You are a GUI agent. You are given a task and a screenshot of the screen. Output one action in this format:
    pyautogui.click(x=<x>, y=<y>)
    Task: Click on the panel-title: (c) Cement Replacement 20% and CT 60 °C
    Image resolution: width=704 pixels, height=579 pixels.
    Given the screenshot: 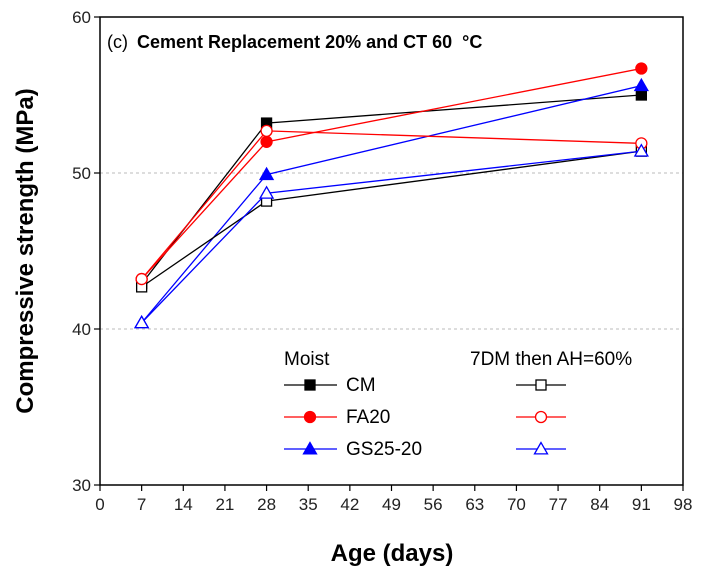 What is the action you would take?
    pyautogui.click(x=294, y=42)
    